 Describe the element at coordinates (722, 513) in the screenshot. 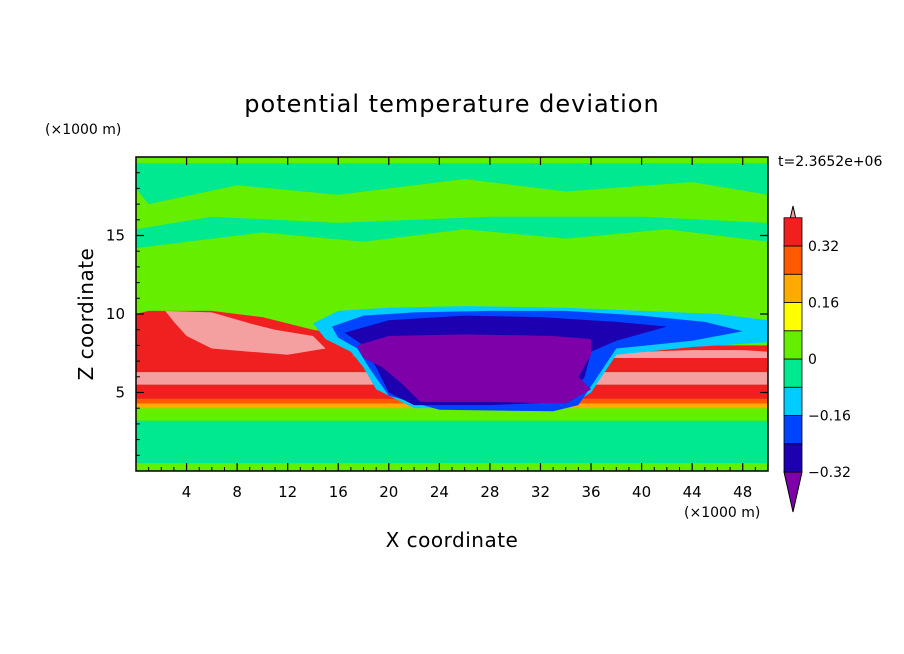

I see `x-unit-label: (×1000 m)` at that location.